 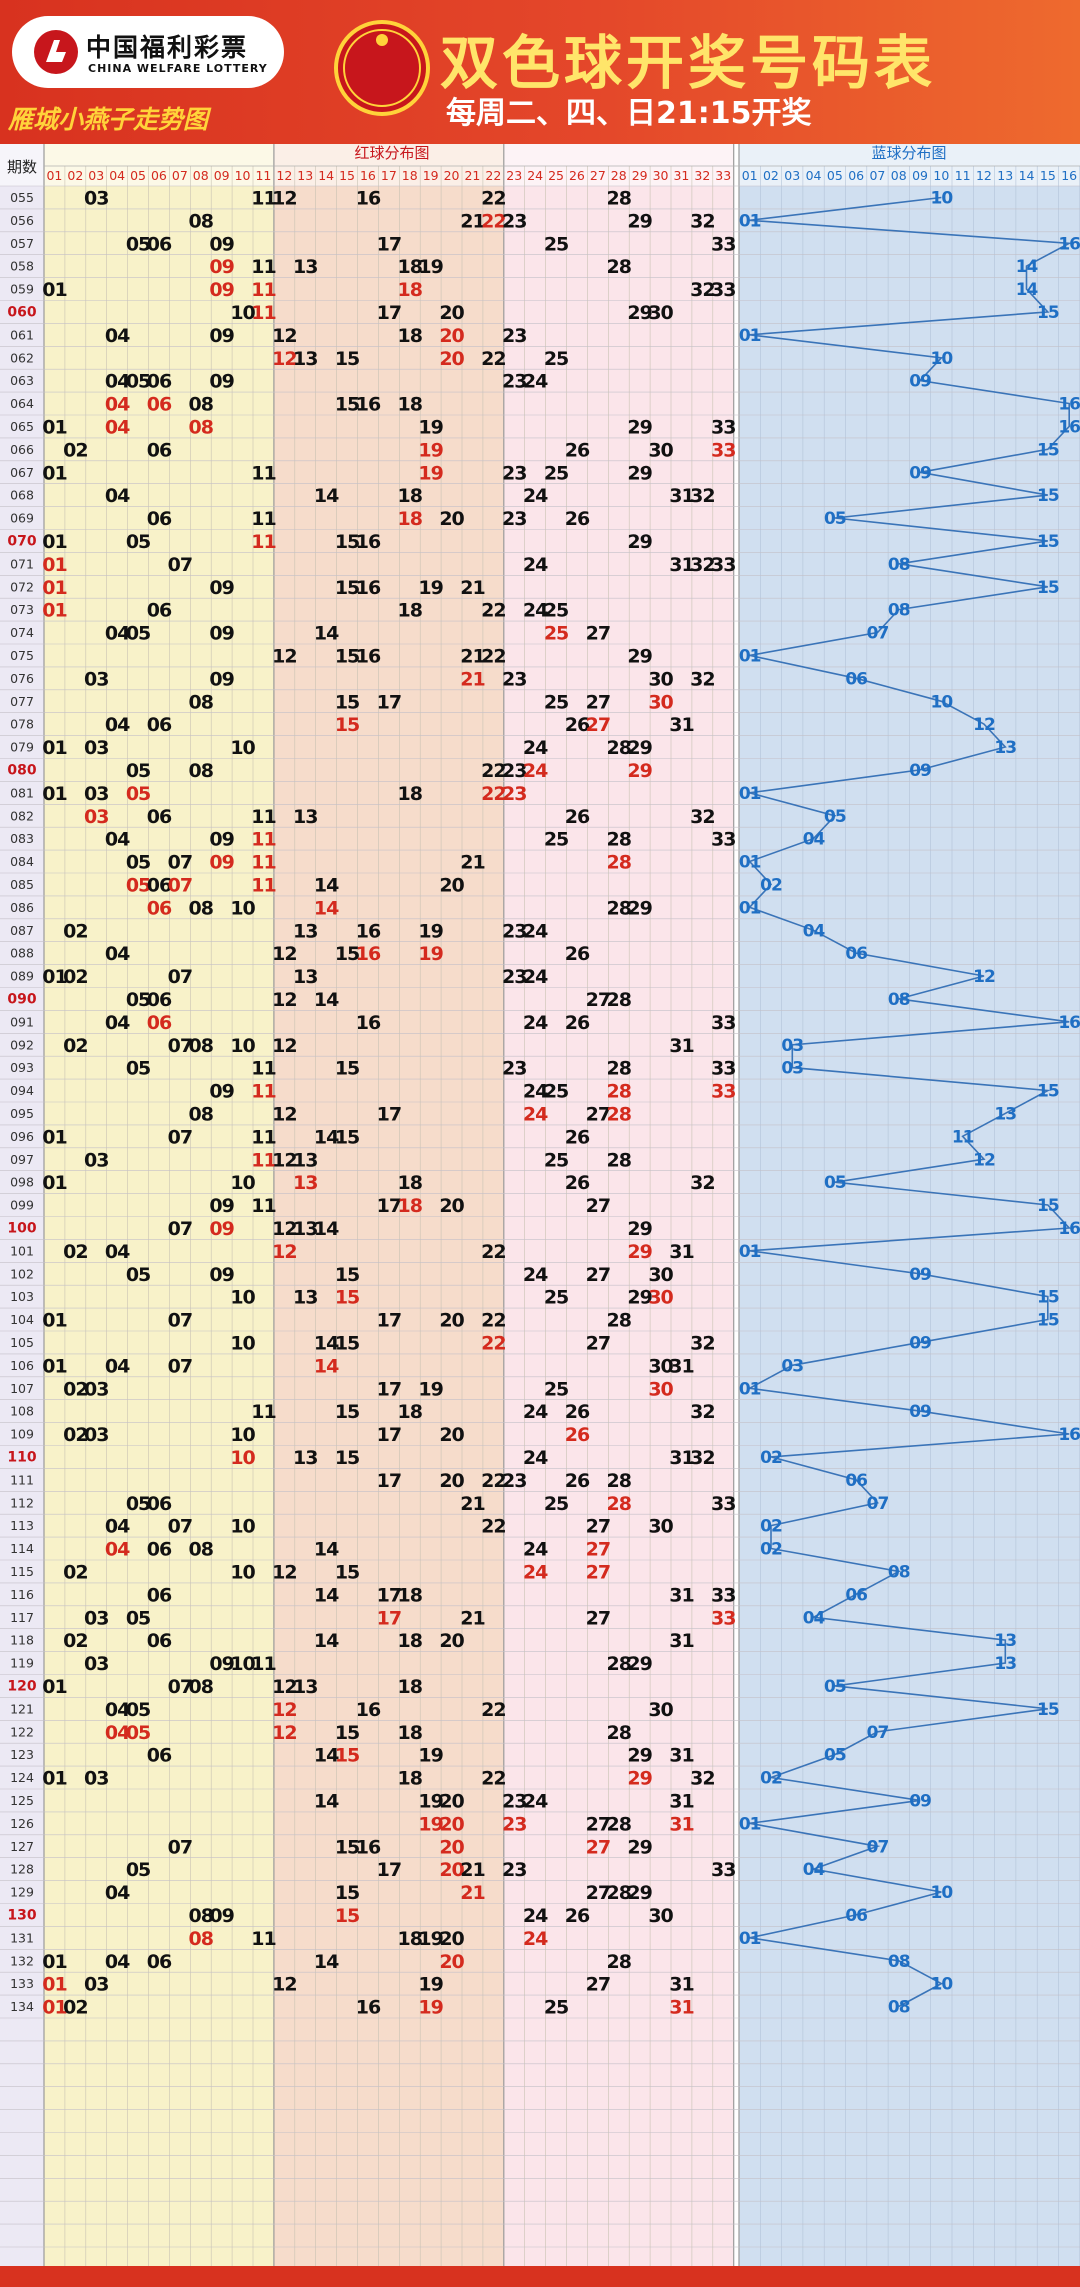 I want to click on red-col-header: 23, so click(x=514, y=175).